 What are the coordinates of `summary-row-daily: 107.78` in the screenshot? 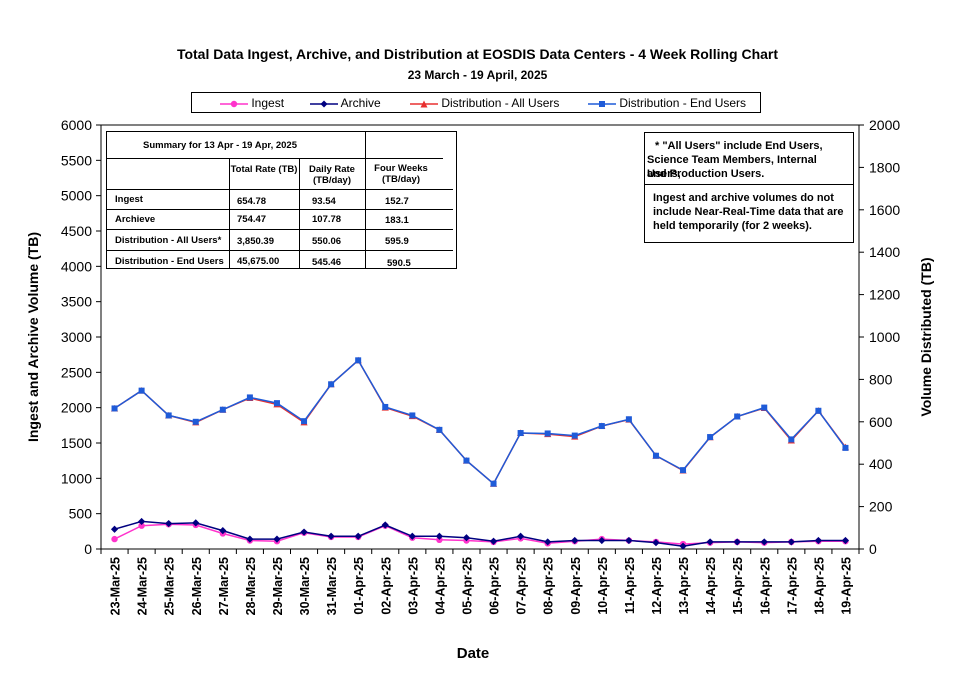 It's located at (327, 219).